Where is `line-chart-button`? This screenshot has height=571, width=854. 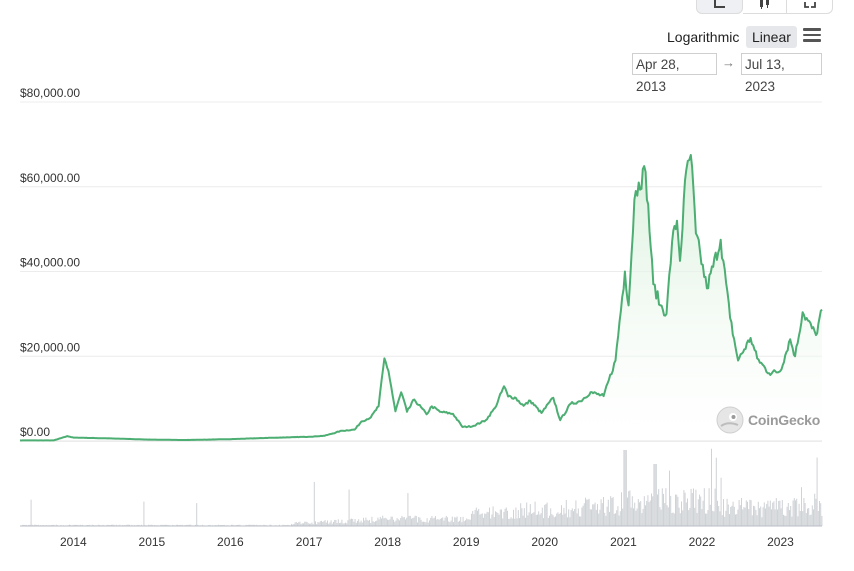
line-chart-button is located at coordinates (719, 7).